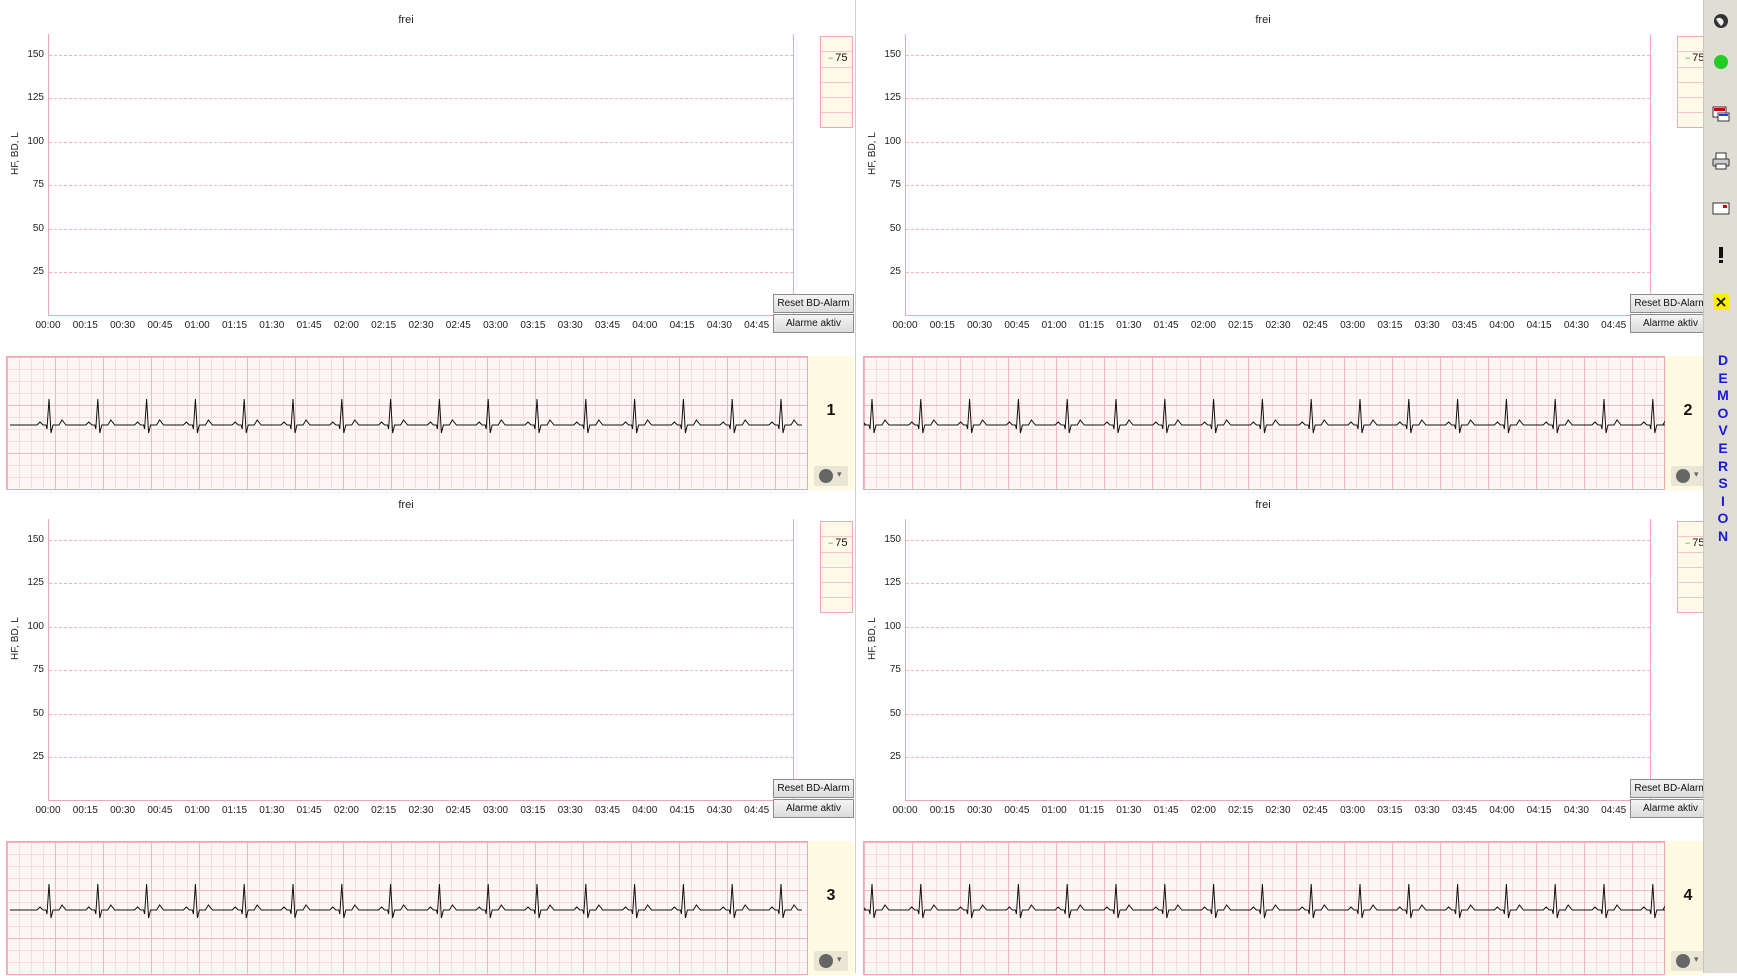 This screenshot has height=976, width=1737. Describe the element at coordinates (836, 82) in the screenshot. I see `value-scale` at that location.